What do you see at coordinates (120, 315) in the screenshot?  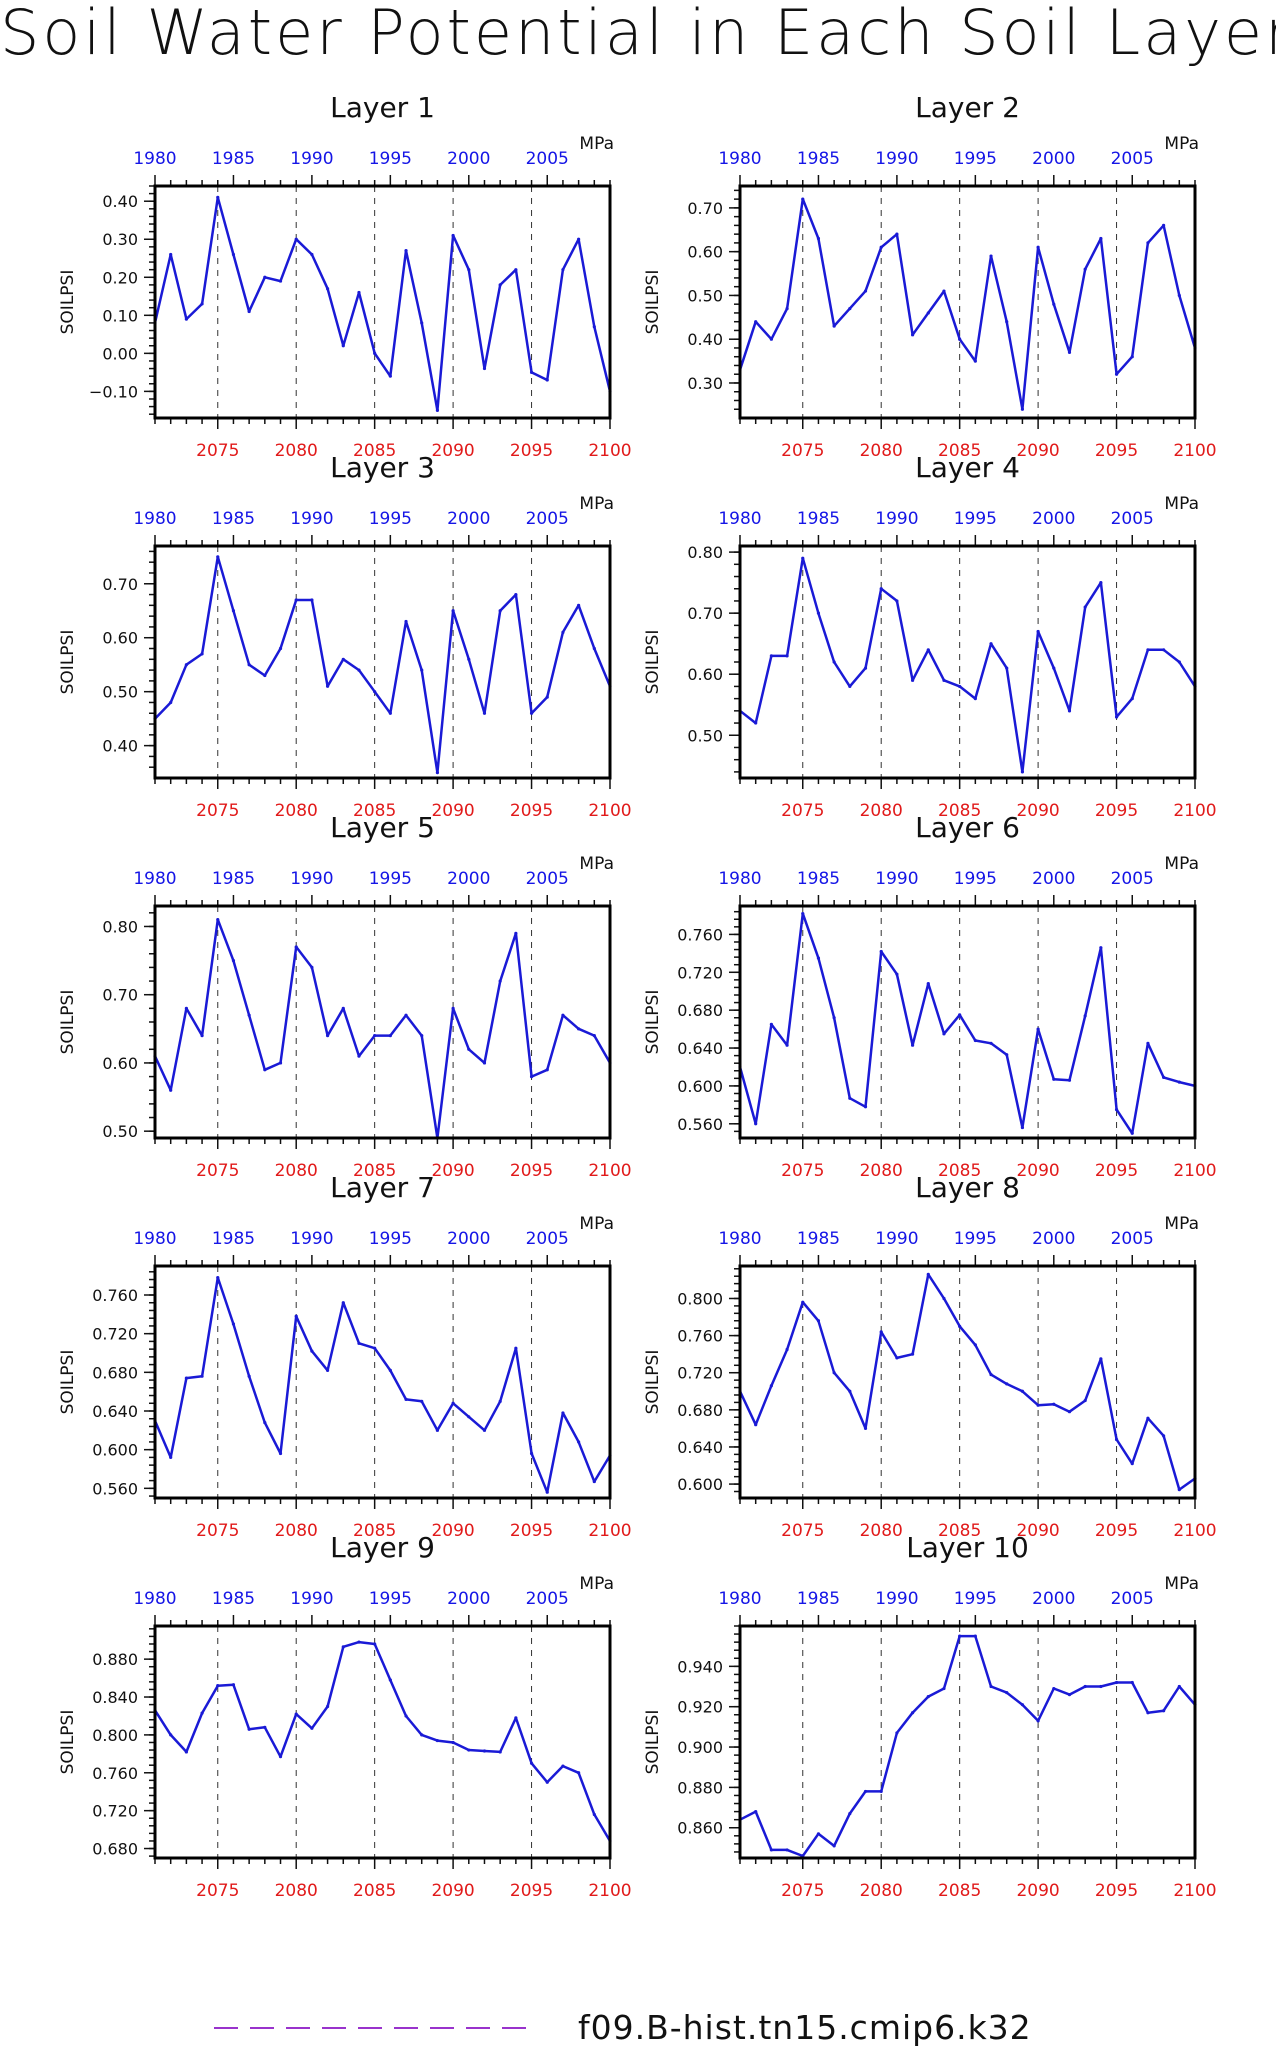 I see `y-tick-label: 0.10` at bounding box center [120, 315].